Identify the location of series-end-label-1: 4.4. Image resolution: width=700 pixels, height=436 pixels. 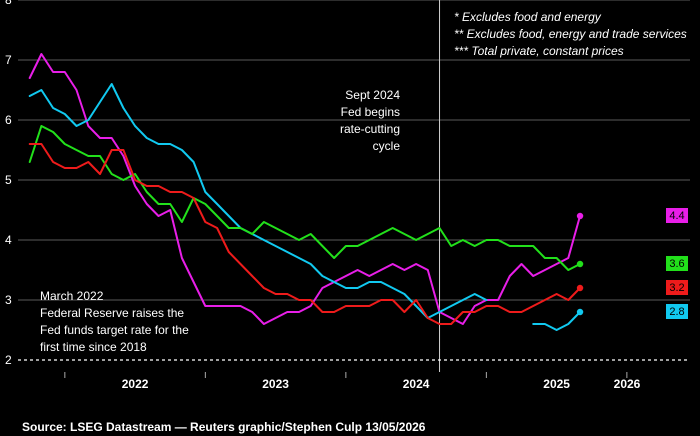
(676, 216).